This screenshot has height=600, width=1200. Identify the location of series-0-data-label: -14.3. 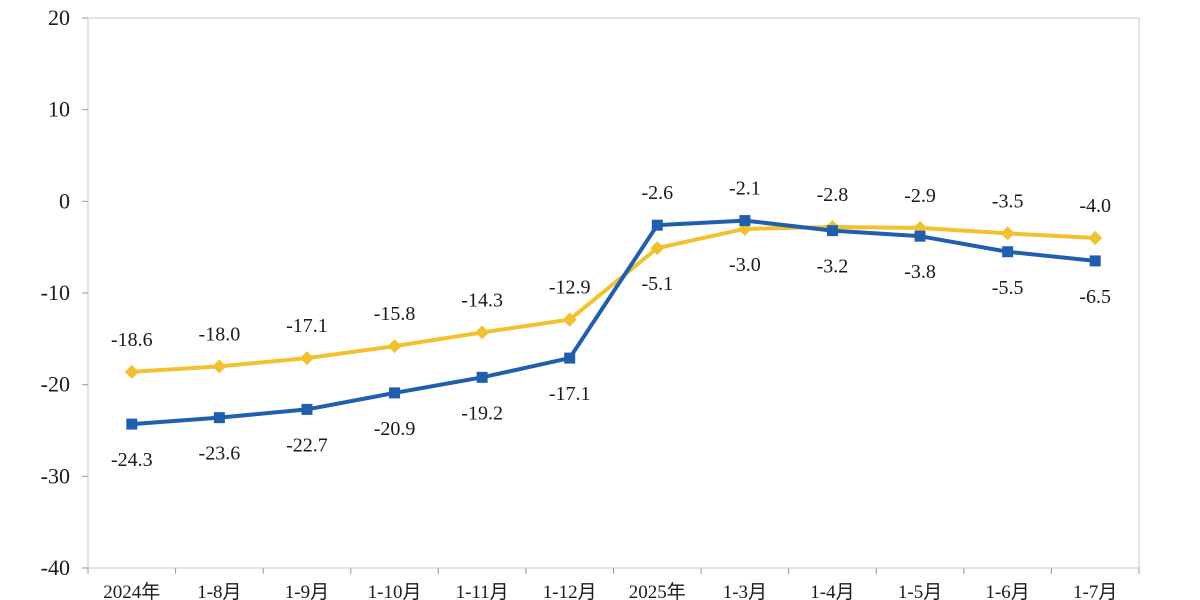
(482, 300).